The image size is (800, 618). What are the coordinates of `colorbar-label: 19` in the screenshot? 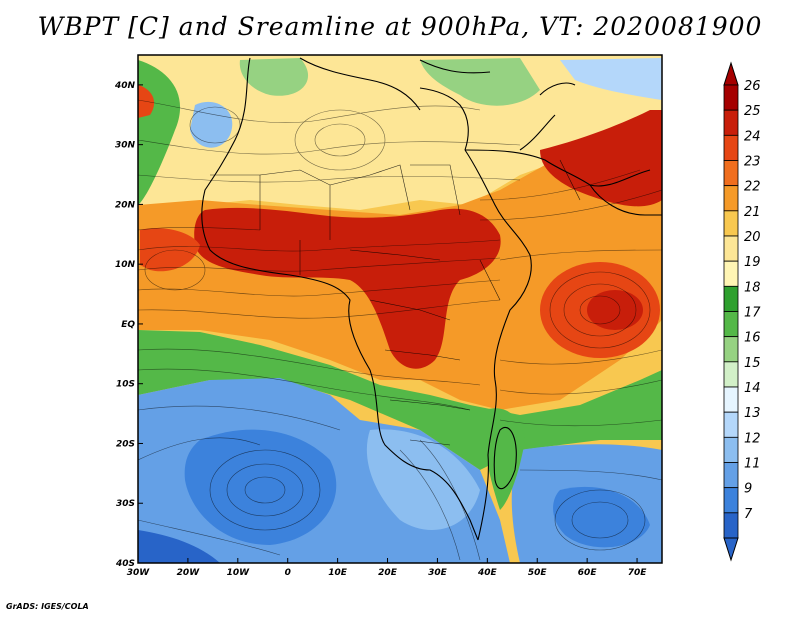 It's located at (752, 262).